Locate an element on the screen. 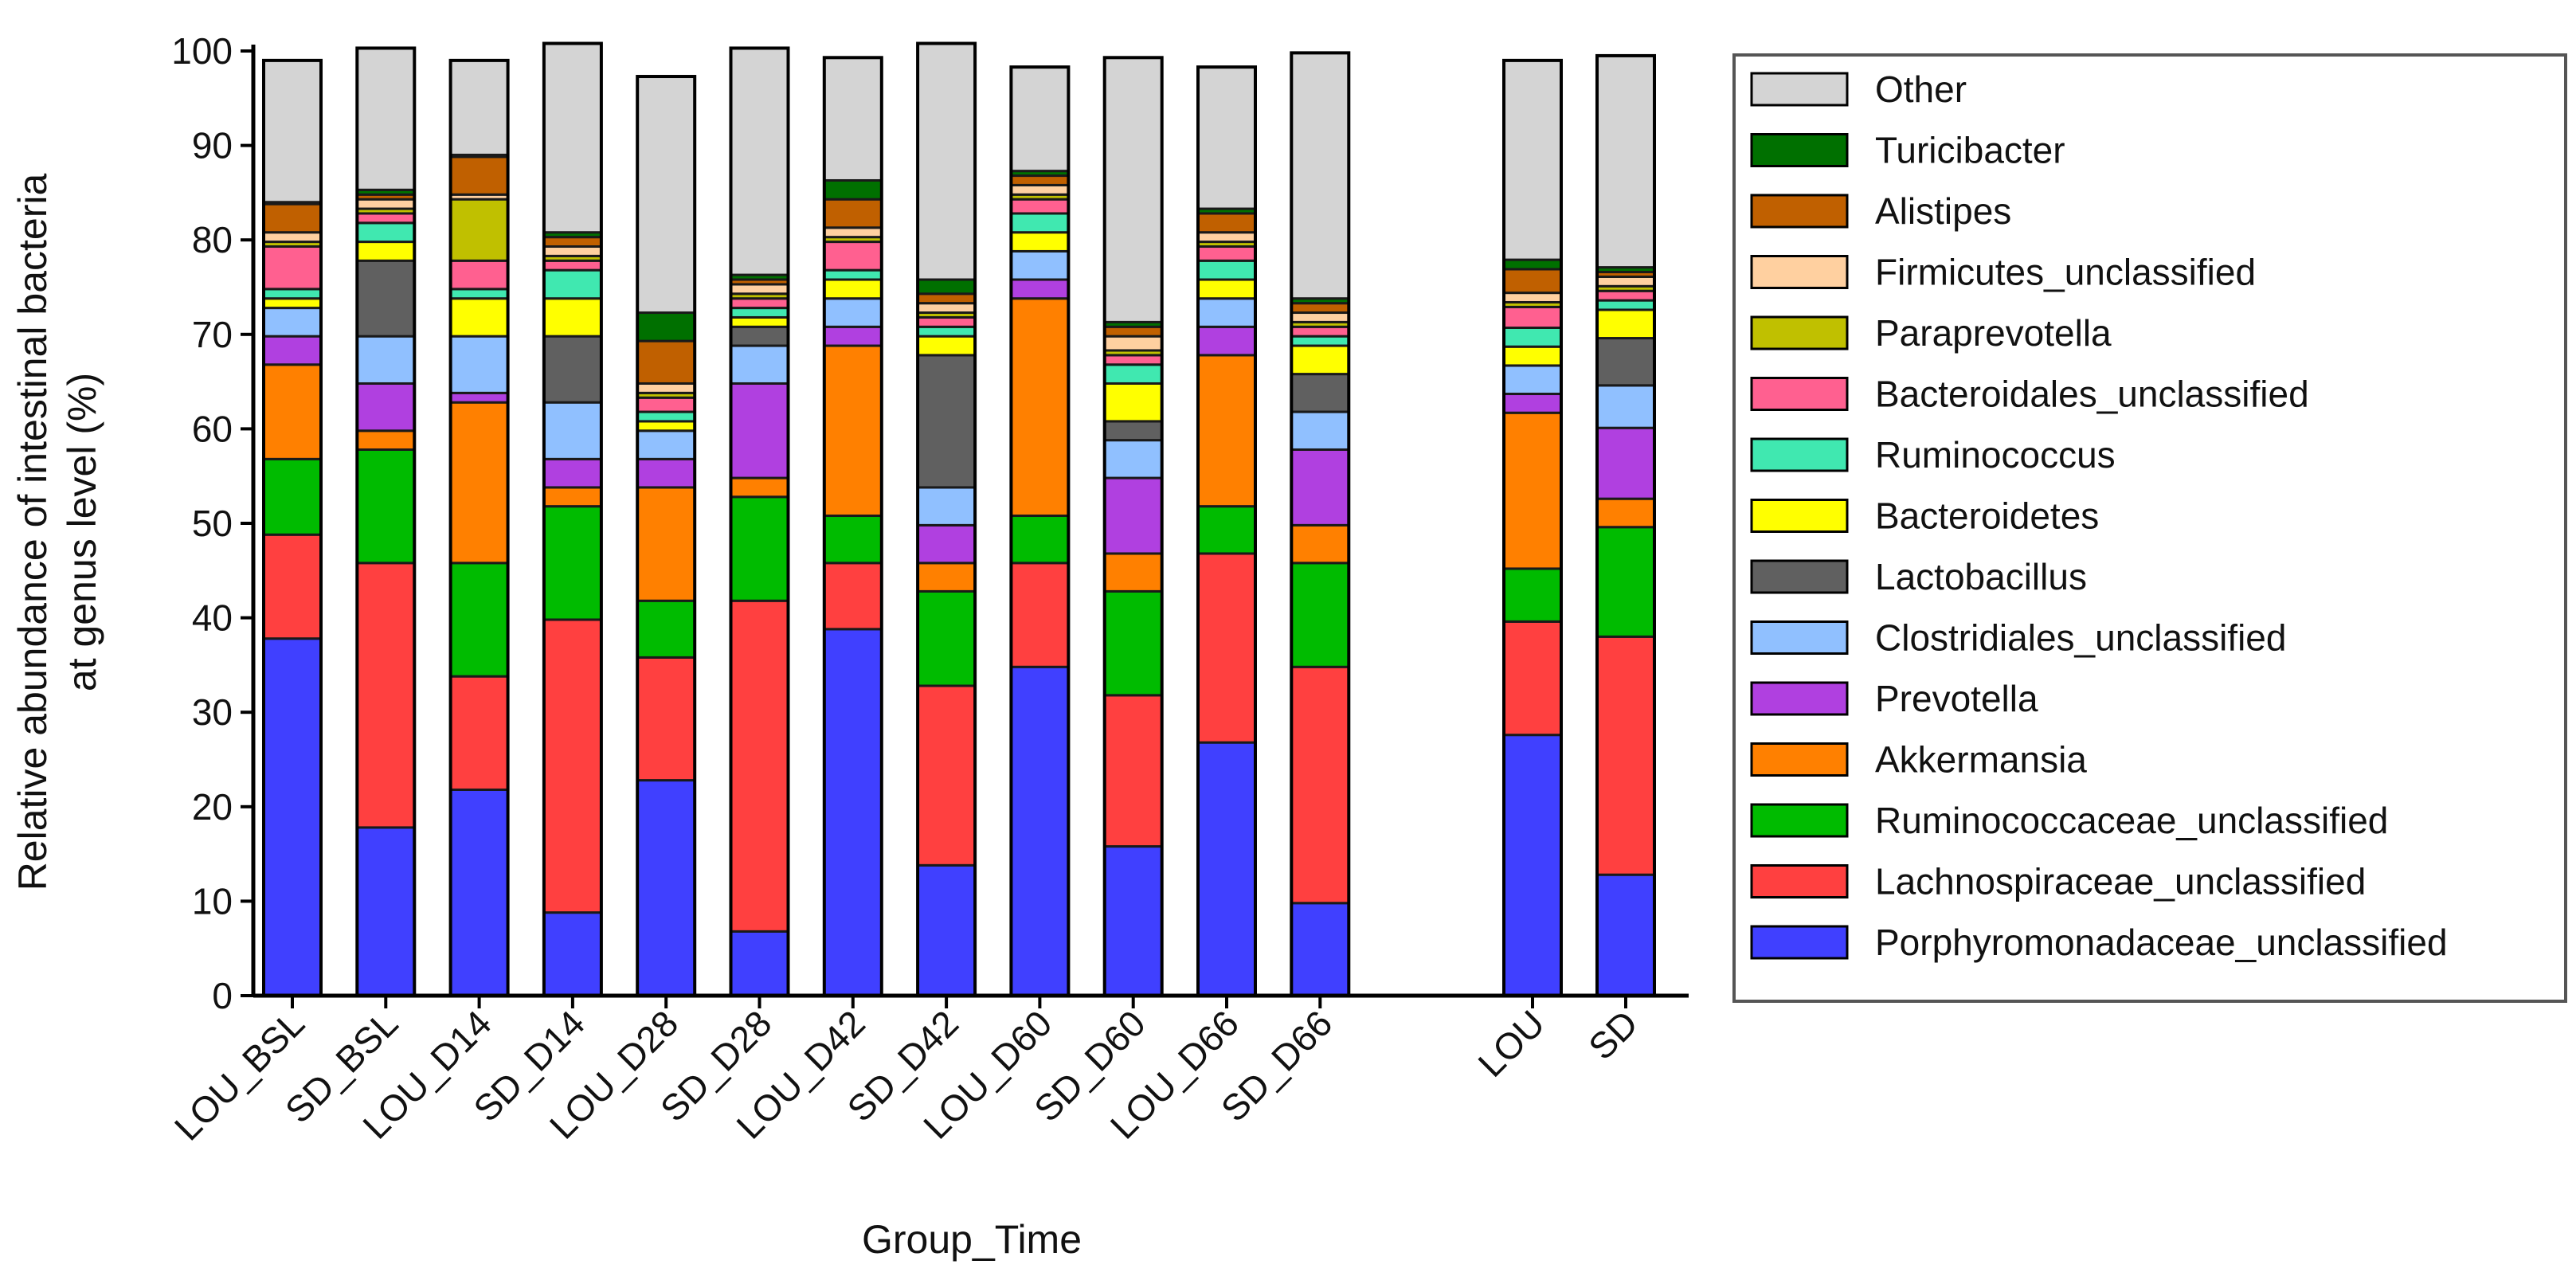 The width and height of the screenshot is (2576, 1284). segment-sd-bsl-bacteroidales-unclassified is located at coordinates (385, 218).